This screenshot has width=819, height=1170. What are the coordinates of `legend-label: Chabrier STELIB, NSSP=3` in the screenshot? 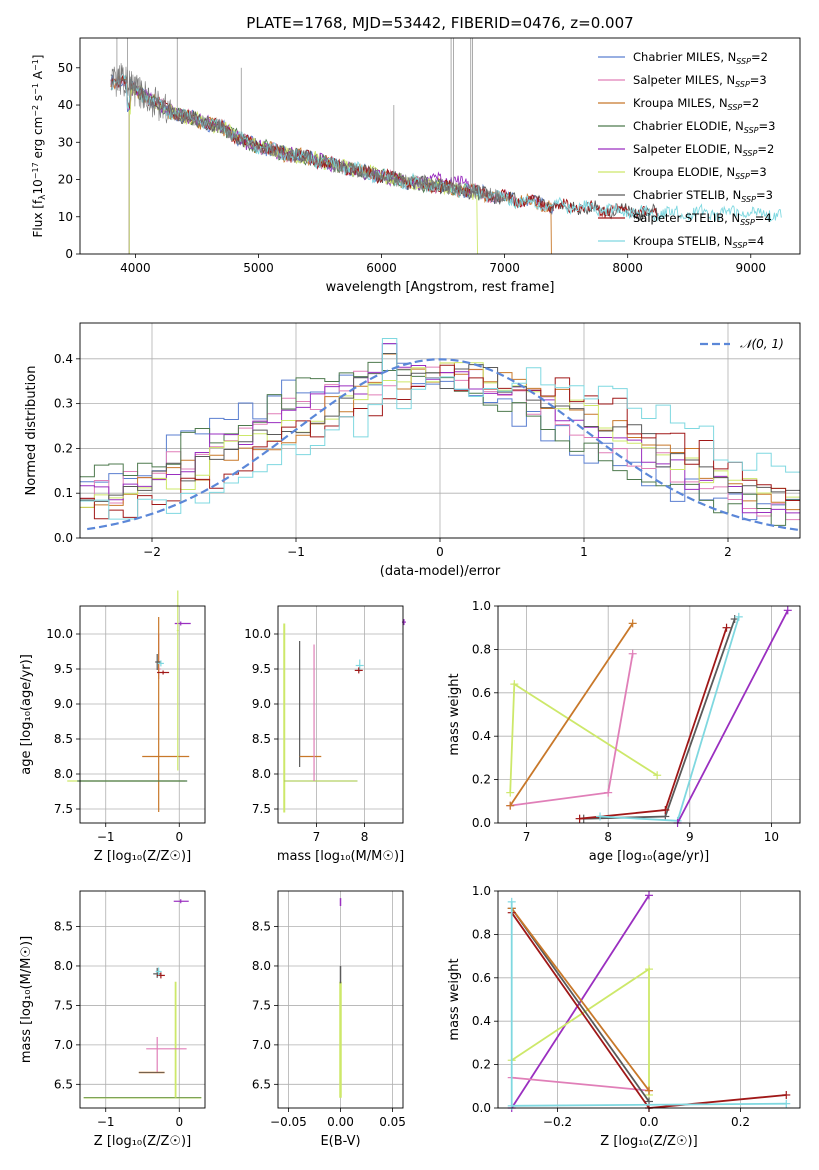 It's located at (703, 196).